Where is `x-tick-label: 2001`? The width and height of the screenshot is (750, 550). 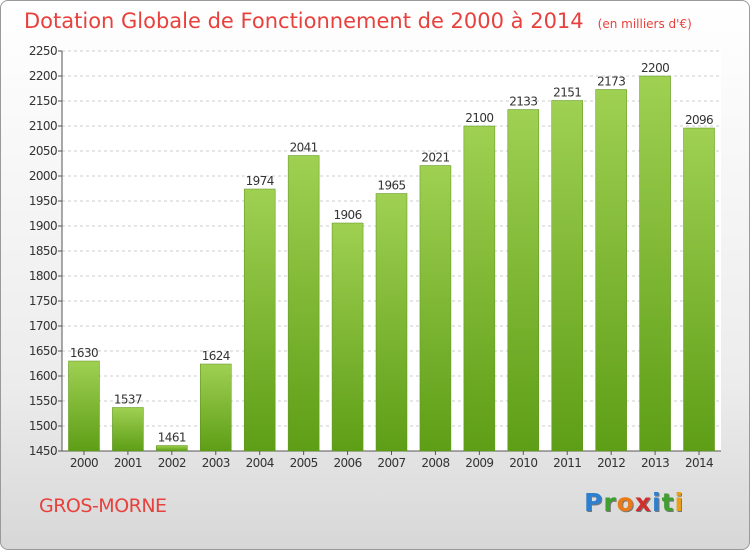
x-tick-label: 2001 is located at coordinates (128, 463).